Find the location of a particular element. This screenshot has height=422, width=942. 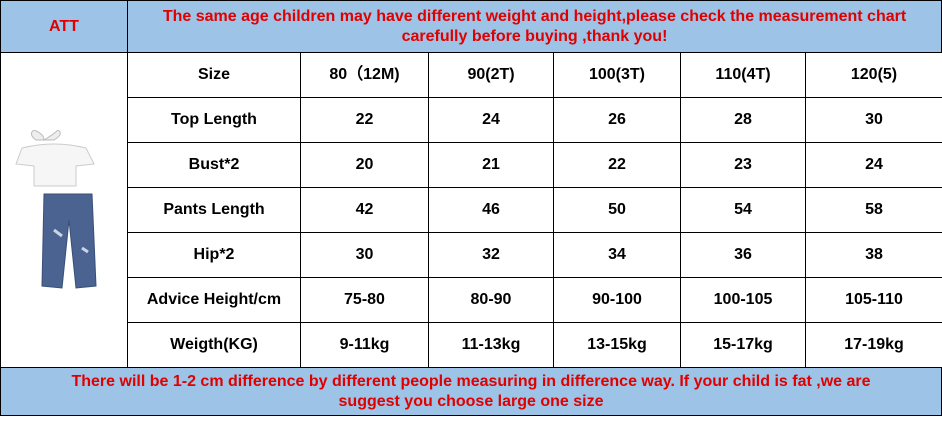

value: 28 is located at coordinates (743, 119).